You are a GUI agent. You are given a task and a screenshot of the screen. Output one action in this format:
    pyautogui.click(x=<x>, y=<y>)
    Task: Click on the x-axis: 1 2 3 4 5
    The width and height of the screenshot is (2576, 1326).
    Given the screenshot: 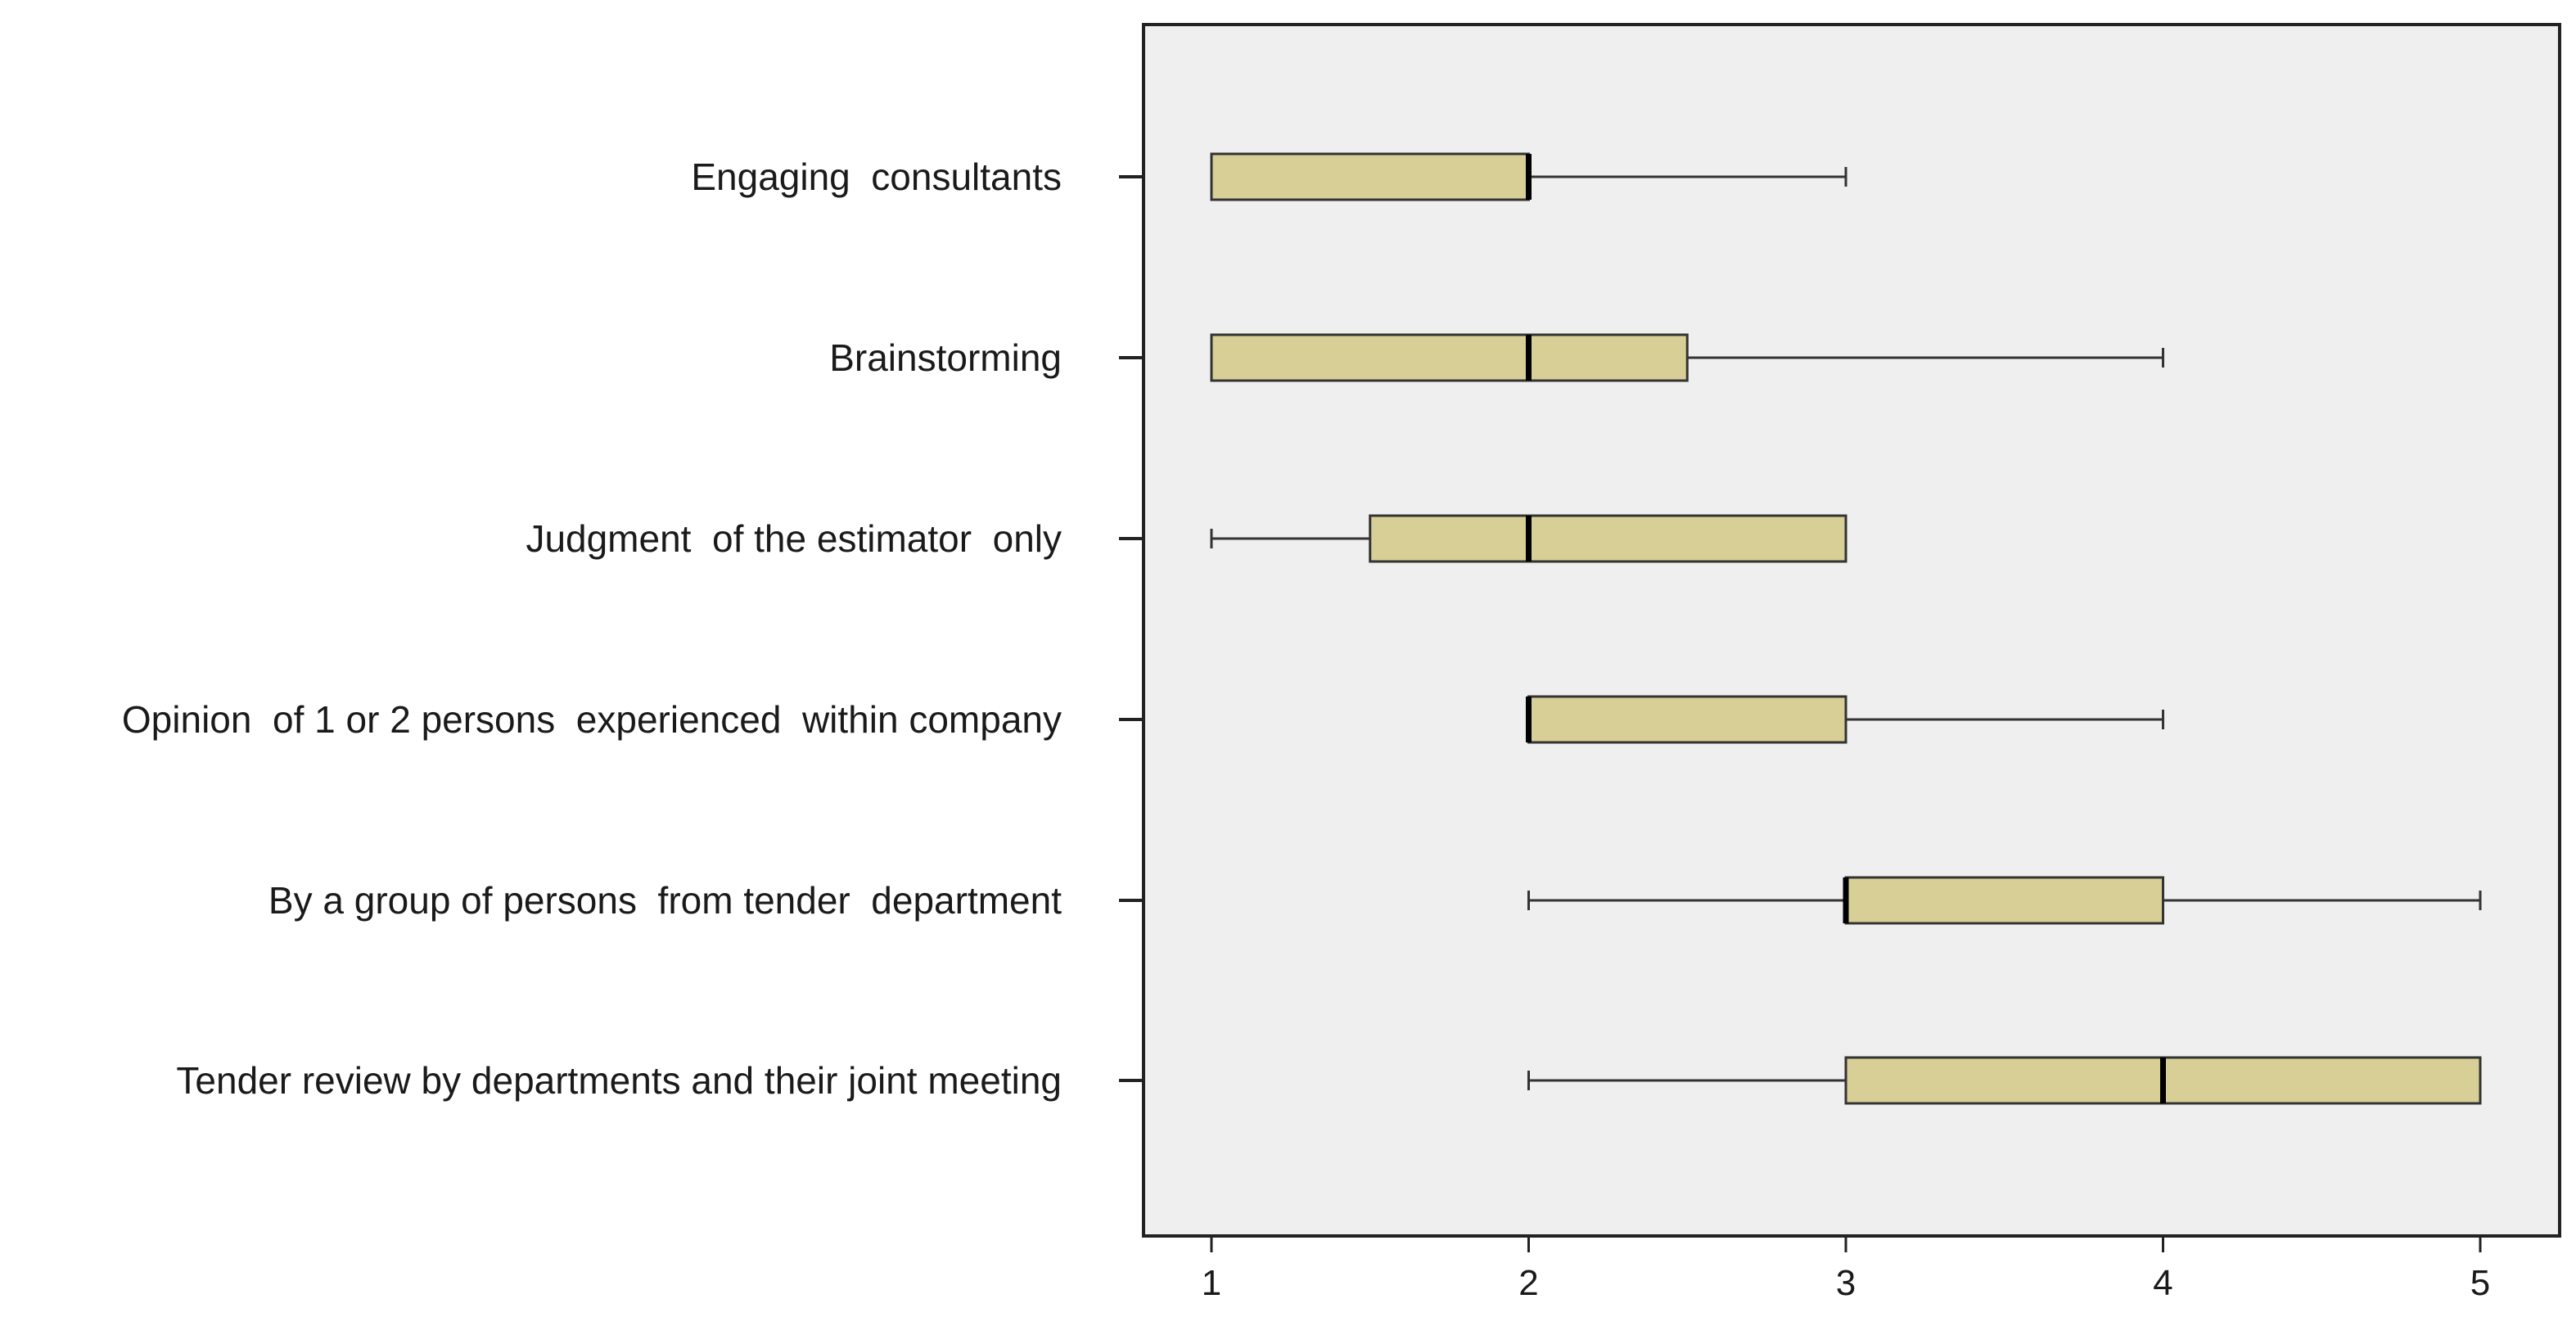 What is the action you would take?
    pyautogui.click(x=1846, y=1270)
    